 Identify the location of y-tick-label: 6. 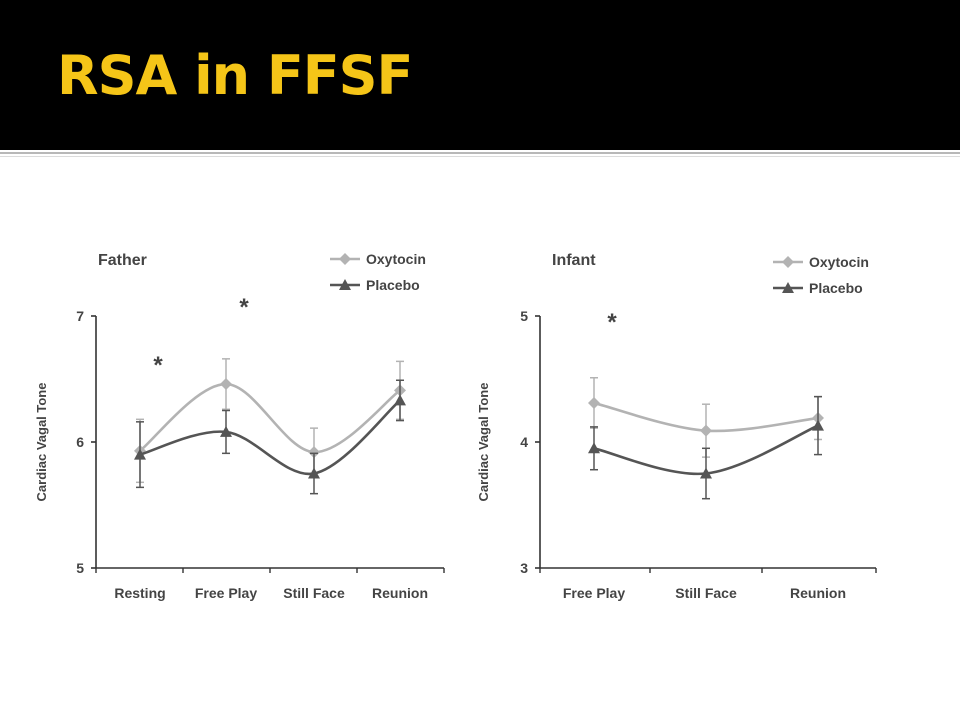
(80, 442).